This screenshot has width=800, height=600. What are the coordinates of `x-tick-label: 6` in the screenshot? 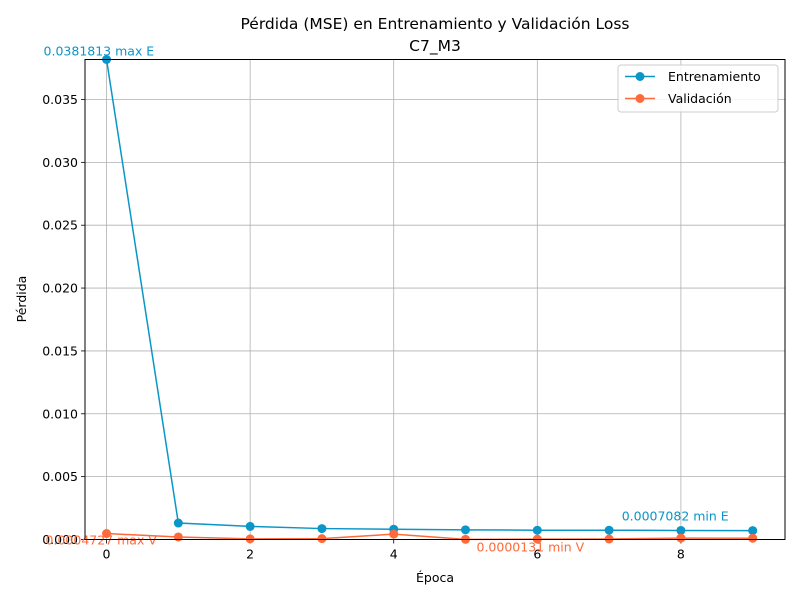 It's located at (537, 554).